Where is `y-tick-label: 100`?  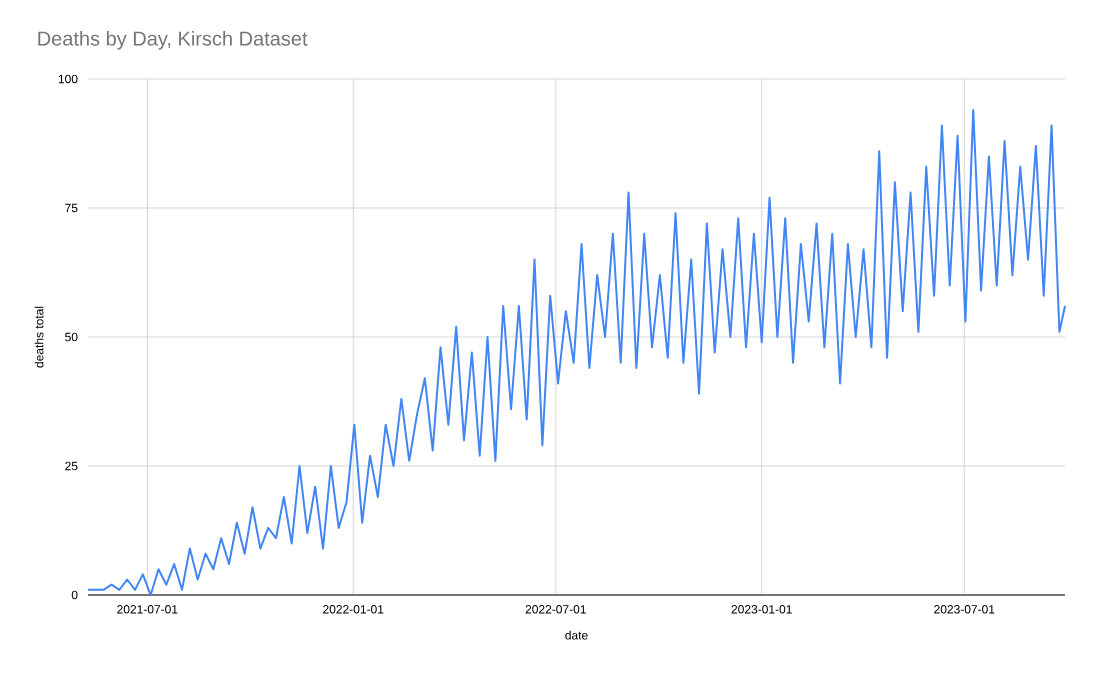
y-tick-label: 100 is located at coordinates (68, 79).